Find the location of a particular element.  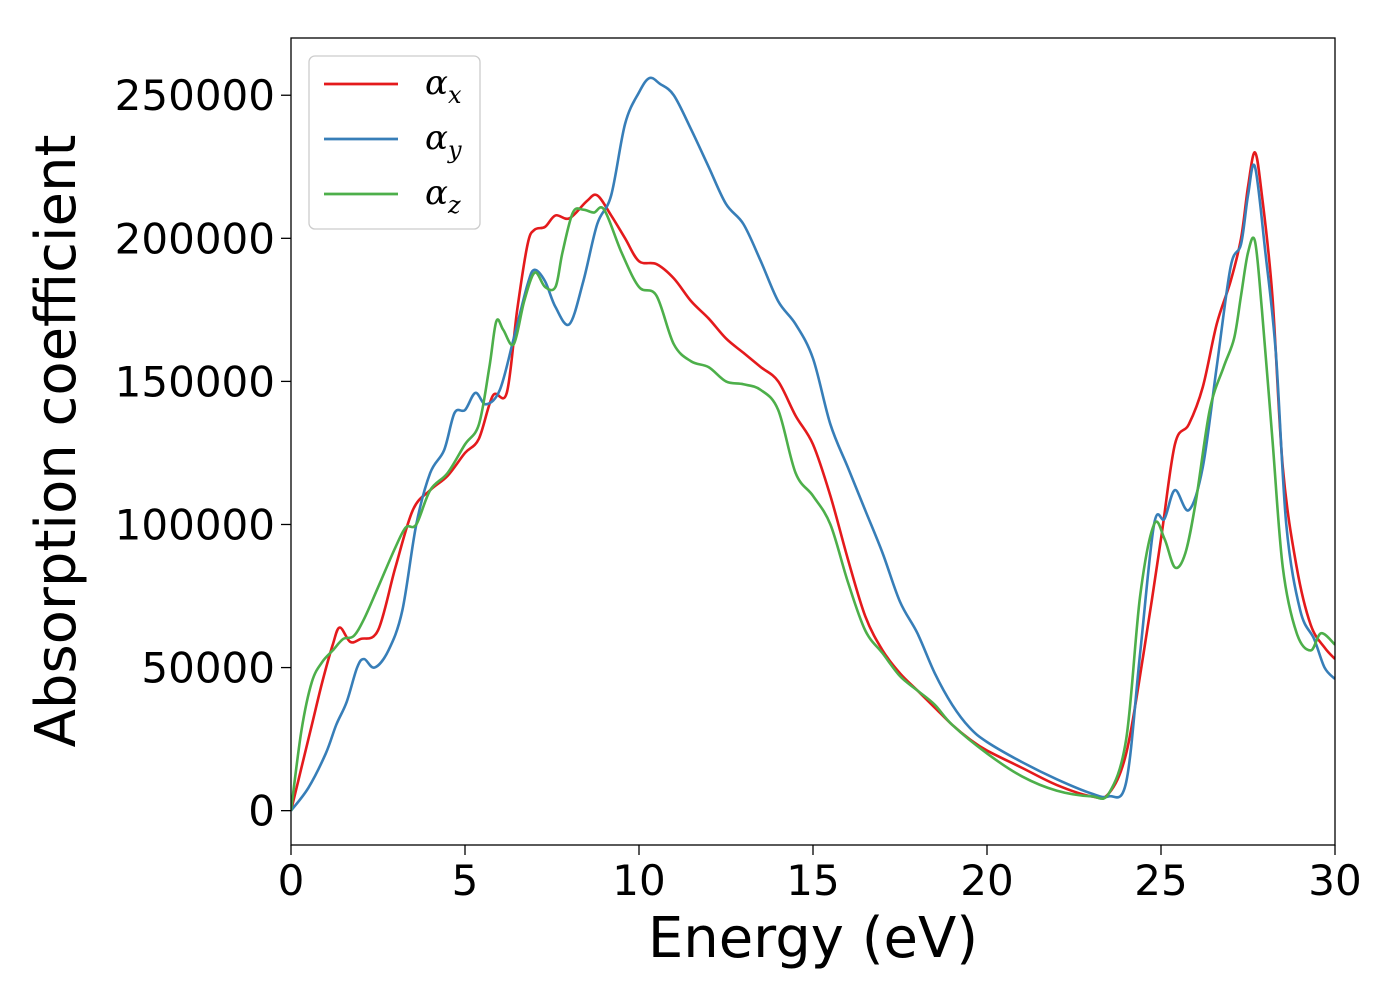

y-axis: 0 50000 100000 150000 200000 250000 is located at coordinates (203, 453).